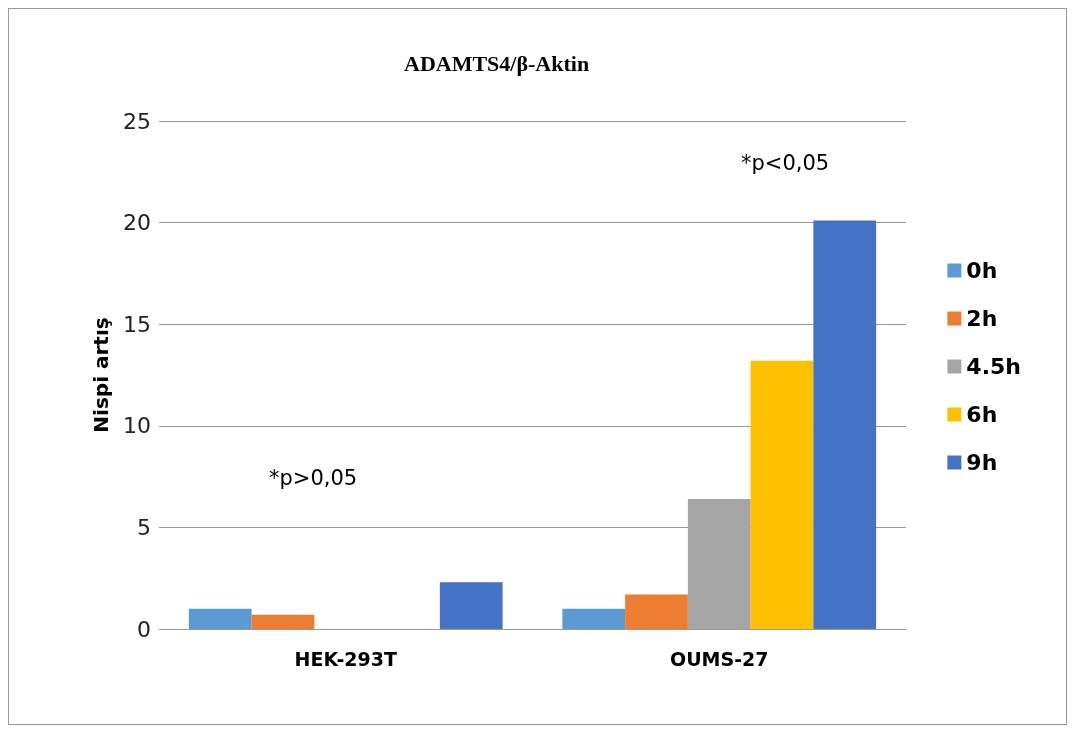  Describe the element at coordinates (137, 223) in the screenshot. I see `y-tick-label: 20` at that location.